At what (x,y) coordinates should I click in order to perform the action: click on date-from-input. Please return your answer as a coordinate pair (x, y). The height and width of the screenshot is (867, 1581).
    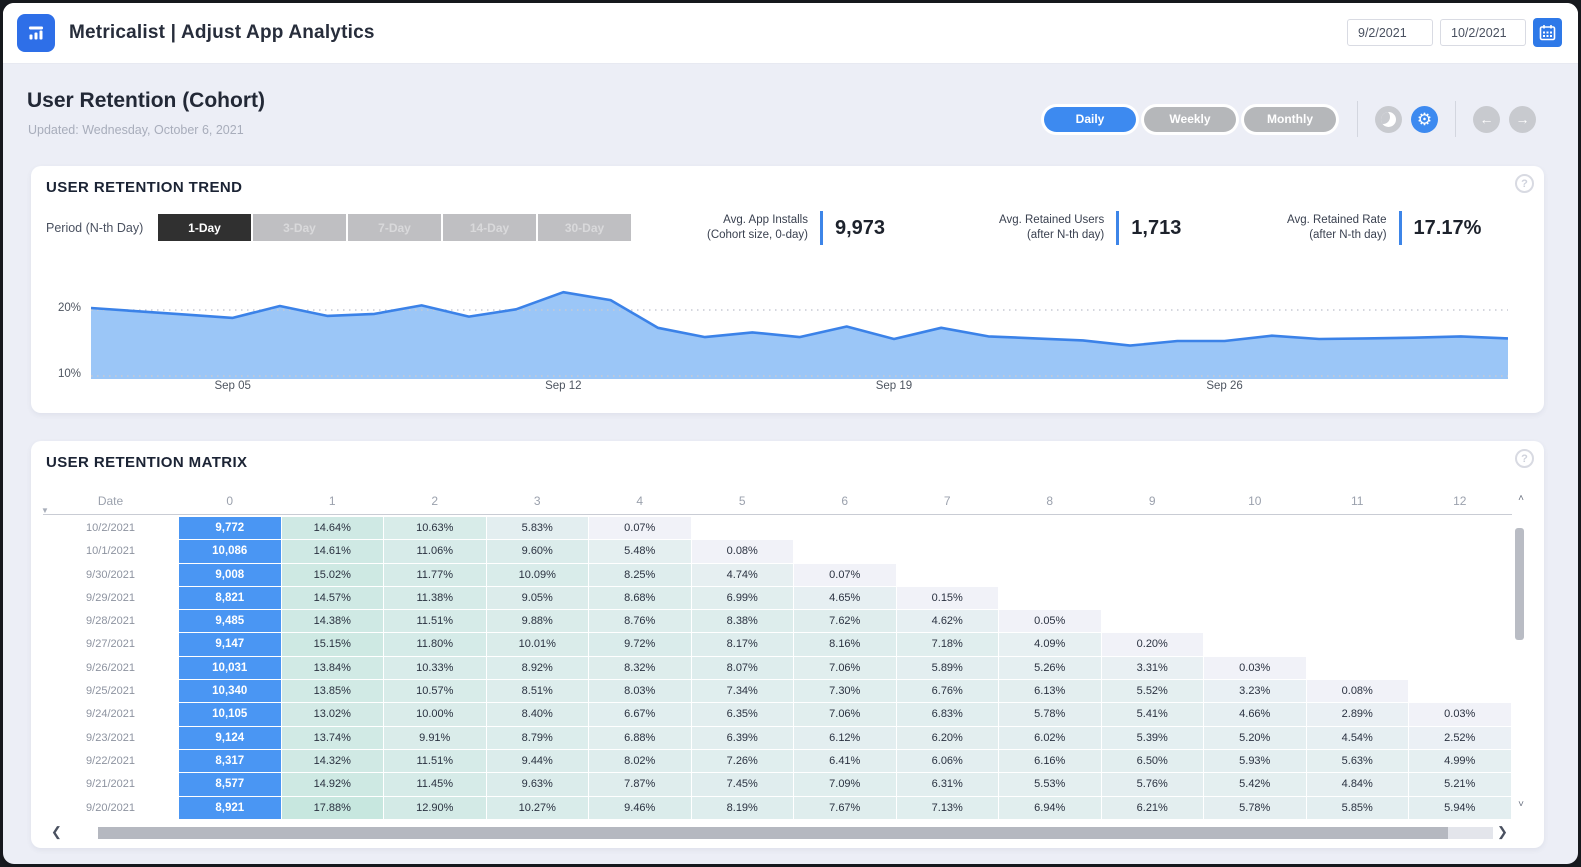
    Looking at the image, I should click on (1390, 32).